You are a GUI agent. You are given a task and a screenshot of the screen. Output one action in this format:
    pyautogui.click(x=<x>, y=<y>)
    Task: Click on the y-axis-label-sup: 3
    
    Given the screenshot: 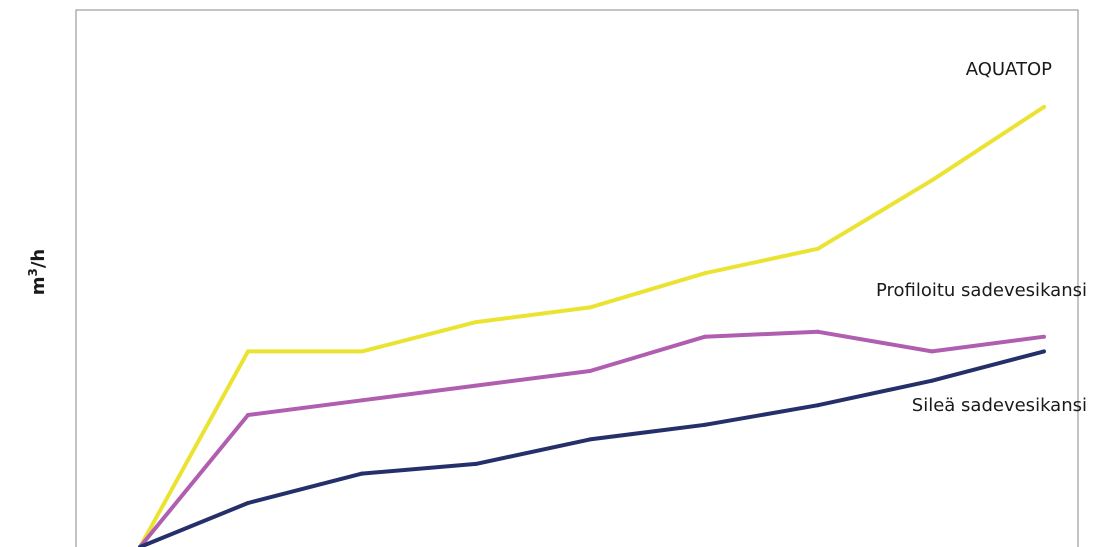 What is the action you would take?
    pyautogui.click(x=33, y=272)
    